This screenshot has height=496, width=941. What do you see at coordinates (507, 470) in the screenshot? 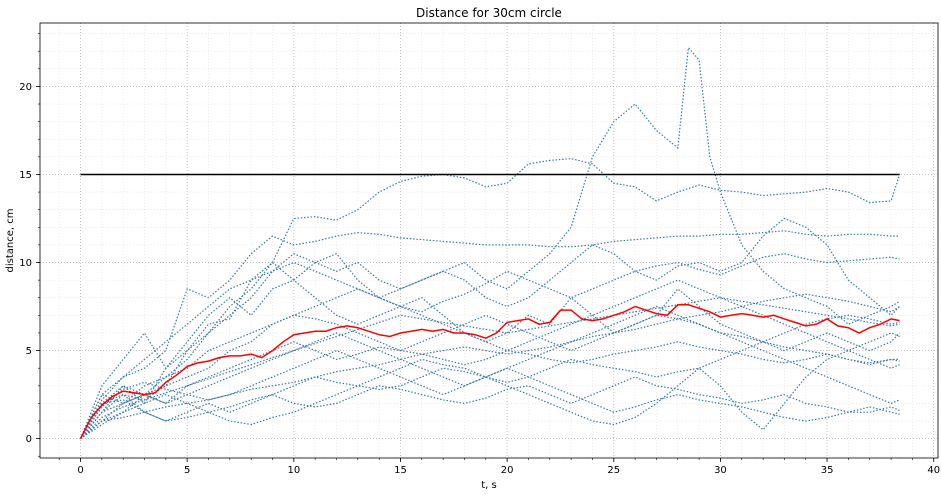
I see `x-tick-label: 20` at bounding box center [507, 470].